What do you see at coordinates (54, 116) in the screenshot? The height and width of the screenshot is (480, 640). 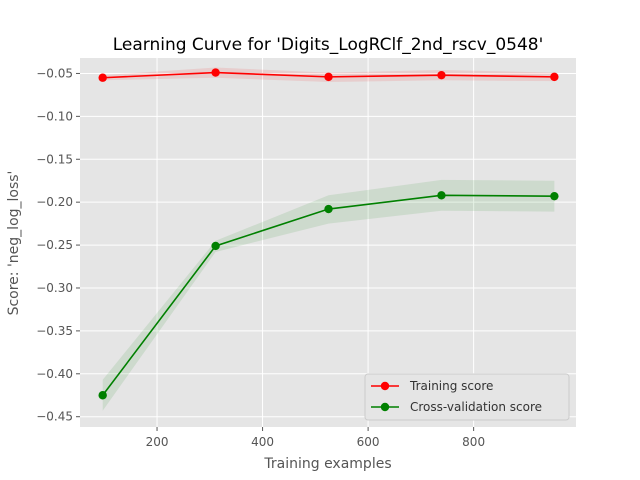 I see `y-tick-label: −0.10` at bounding box center [54, 116].